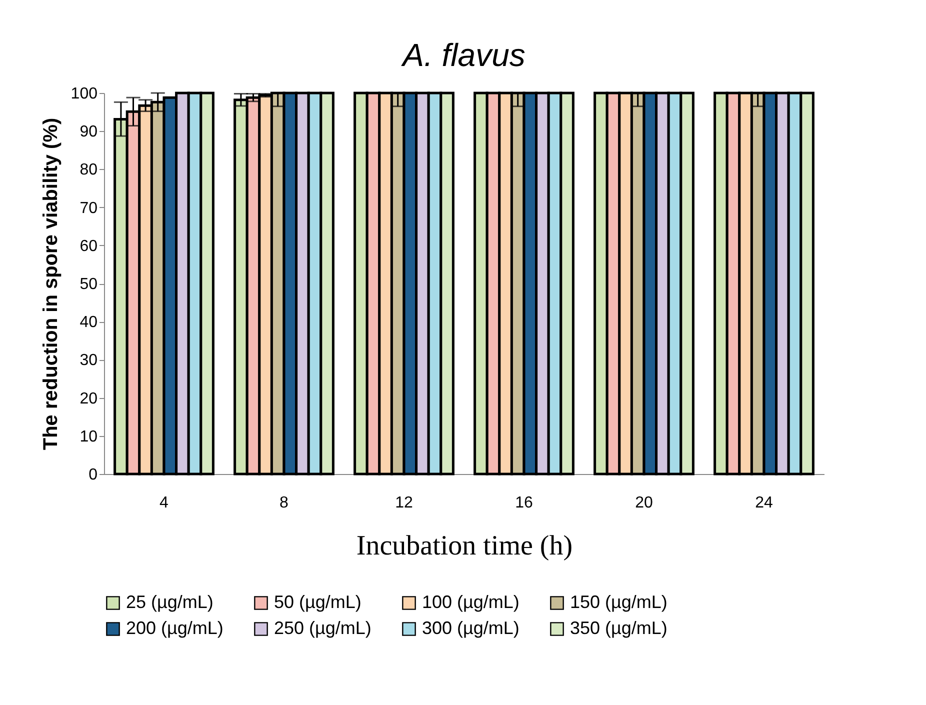  What do you see at coordinates (164, 503) in the screenshot?
I see `x-tick-label: 4` at bounding box center [164, 503].